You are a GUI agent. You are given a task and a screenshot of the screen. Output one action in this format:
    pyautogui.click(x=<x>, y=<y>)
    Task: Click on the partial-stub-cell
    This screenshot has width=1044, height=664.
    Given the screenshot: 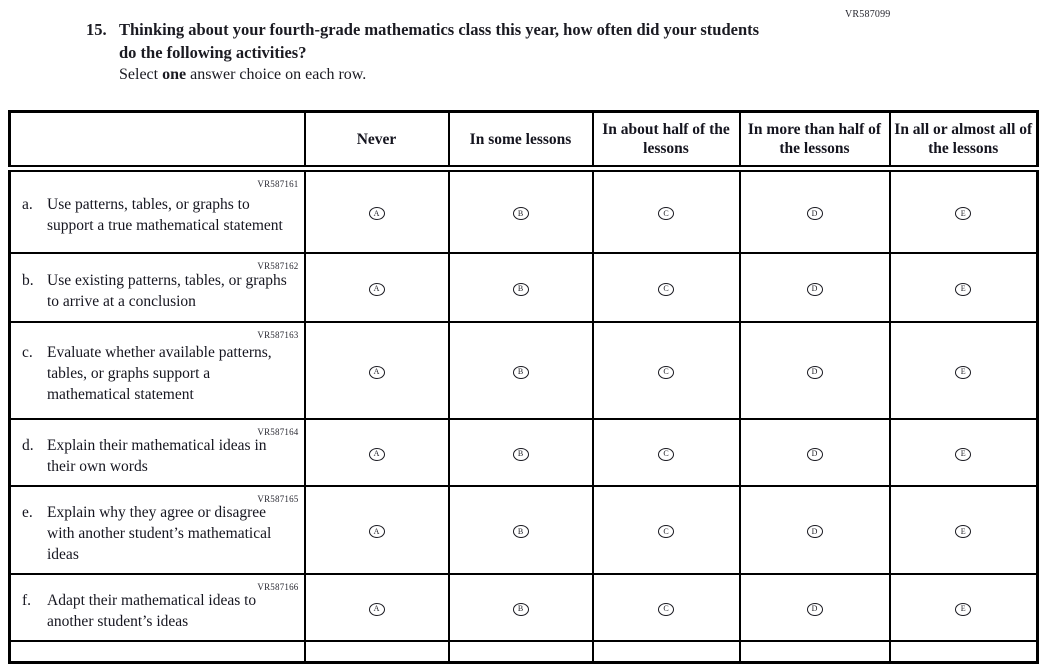 What is the action you would take?
    pyautogui.click(x=157, y=651)
    